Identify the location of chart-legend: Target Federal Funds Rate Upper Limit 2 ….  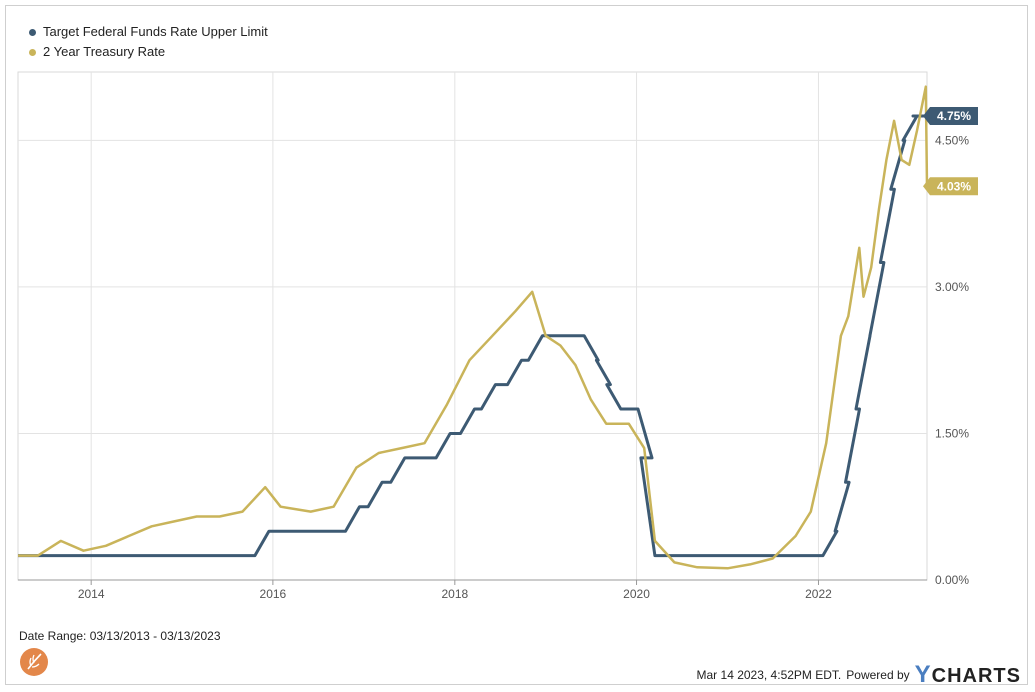
(148, 42).